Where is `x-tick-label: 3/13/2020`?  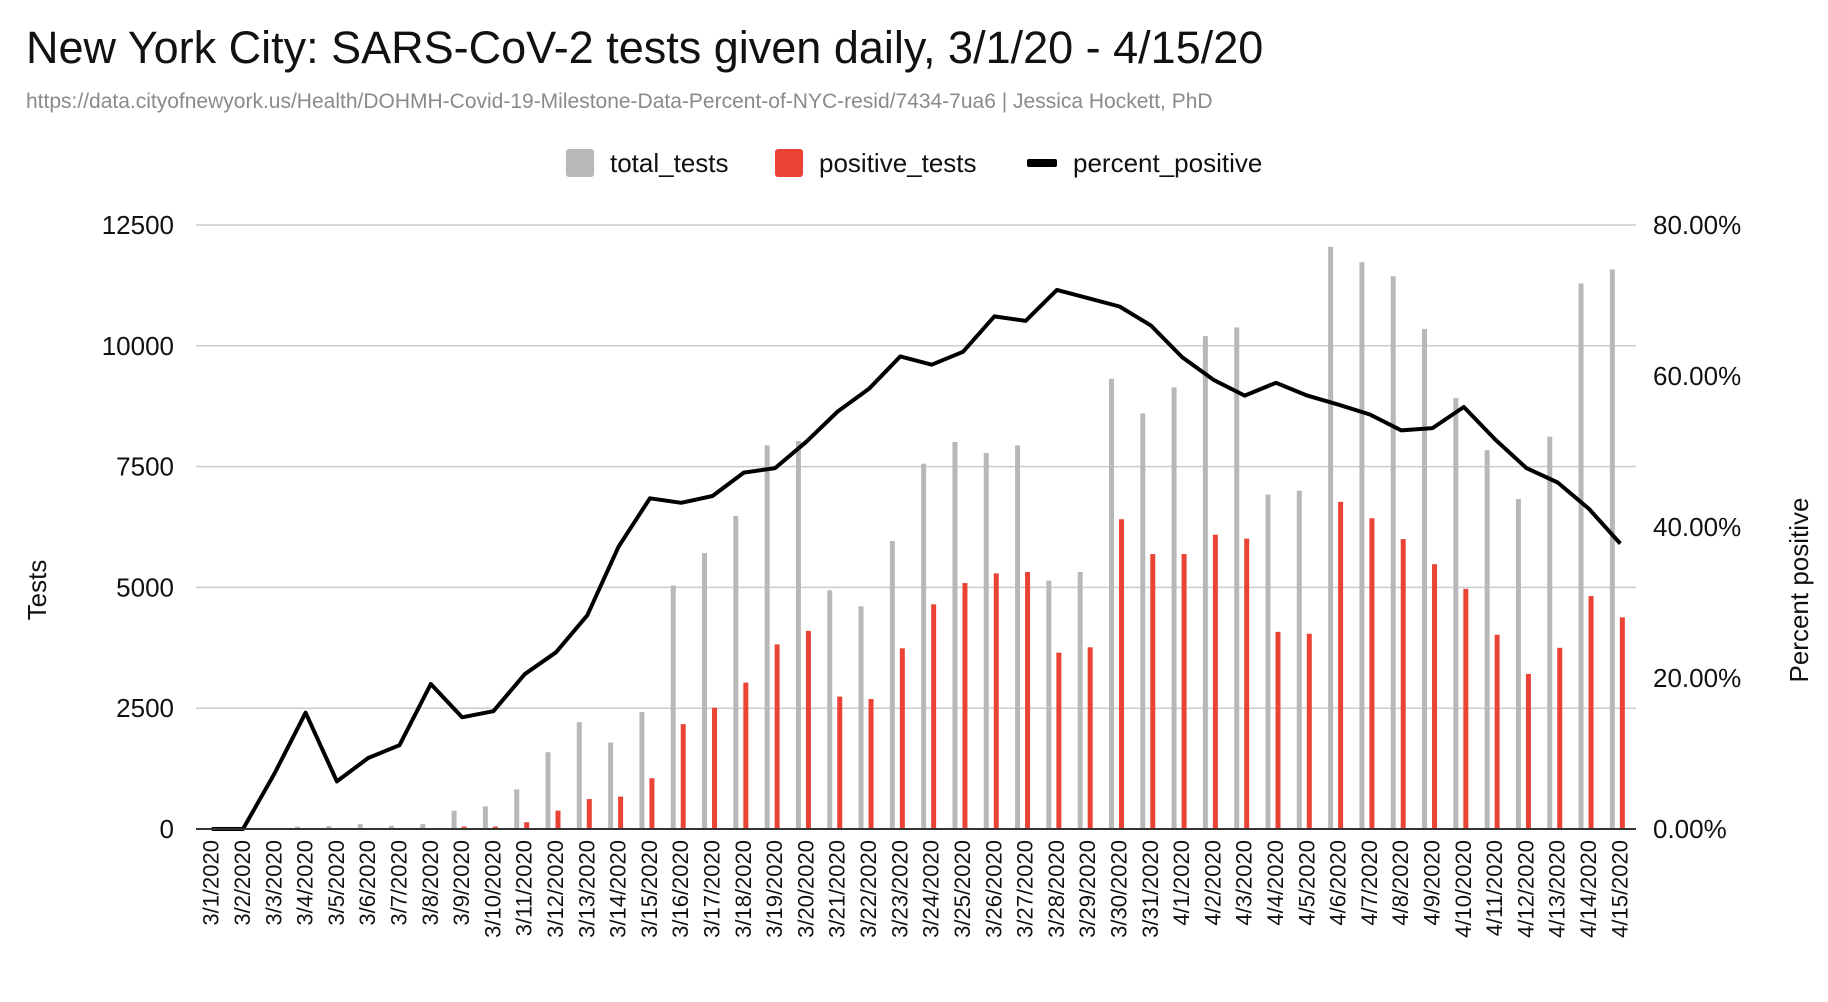
x-tick-label: 3/13/2020 is located at coordinates (586, 889).